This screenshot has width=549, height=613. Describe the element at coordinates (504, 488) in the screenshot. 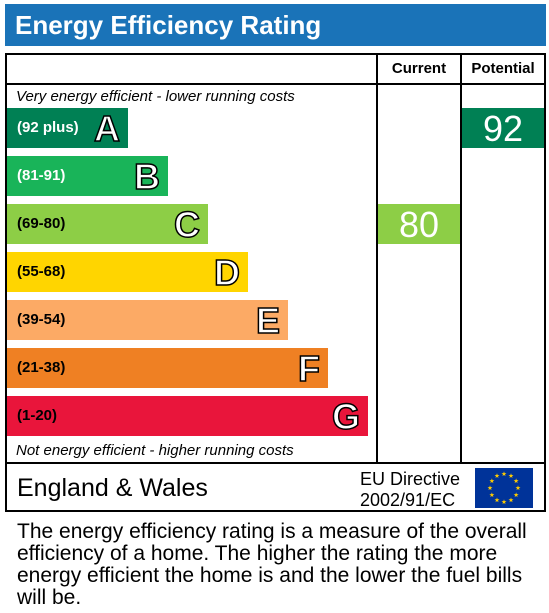

I see `eu-flag-icon` at that location.